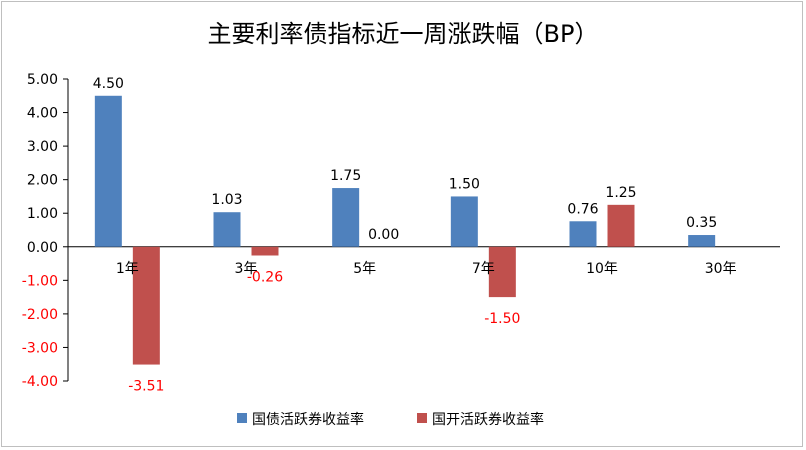 This screenshot has width=806, height=450. Describe the element at coordinates (108, 84) in the screenshot. I see `data-label: 4.50` at that location.